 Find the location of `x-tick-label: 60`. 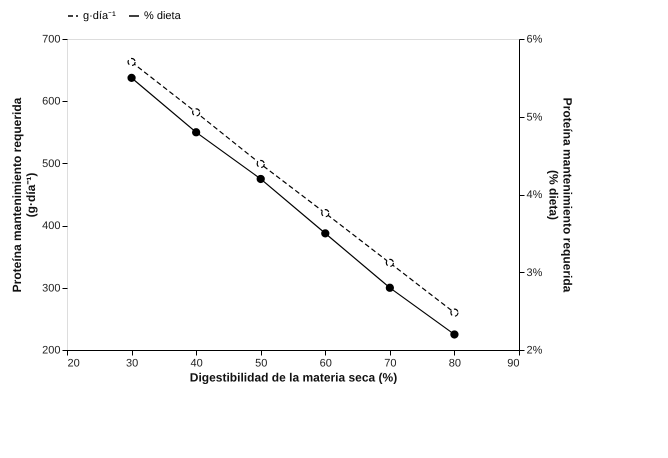

x-tick-label: 60 is located at coordinates (326, 364).